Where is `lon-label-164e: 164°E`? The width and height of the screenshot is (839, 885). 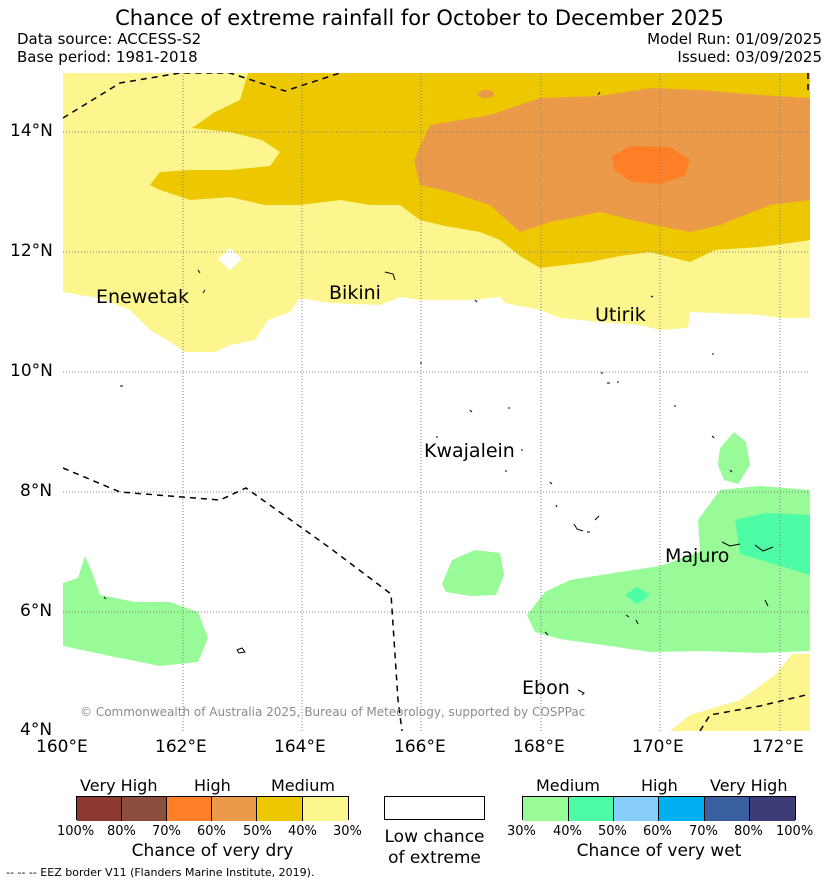
lon-label-164e: 164°E is located at coordinates (300, 747).